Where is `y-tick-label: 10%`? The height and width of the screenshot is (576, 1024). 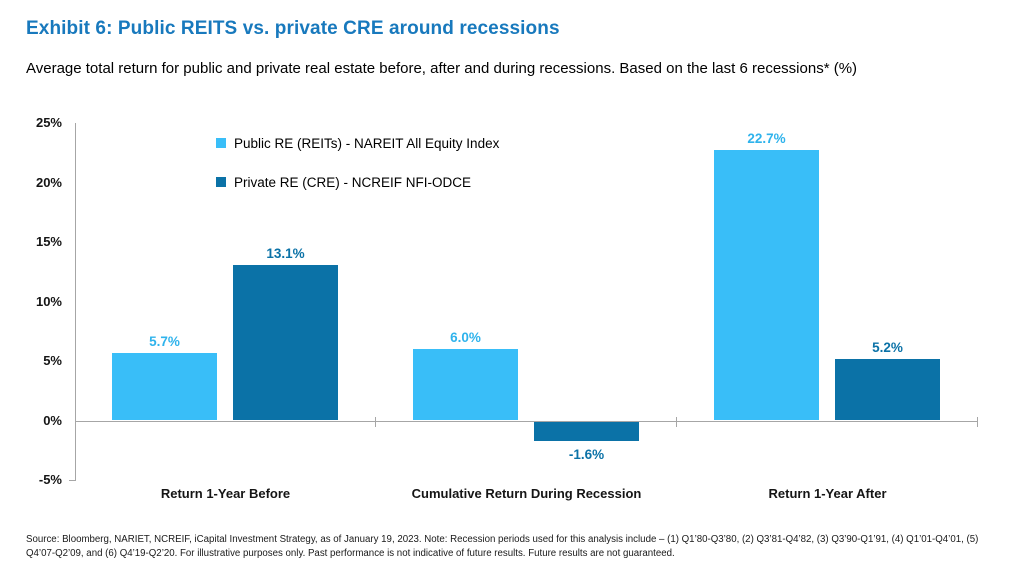 y-tick-label: 10% is located at coordinates (48, 301).